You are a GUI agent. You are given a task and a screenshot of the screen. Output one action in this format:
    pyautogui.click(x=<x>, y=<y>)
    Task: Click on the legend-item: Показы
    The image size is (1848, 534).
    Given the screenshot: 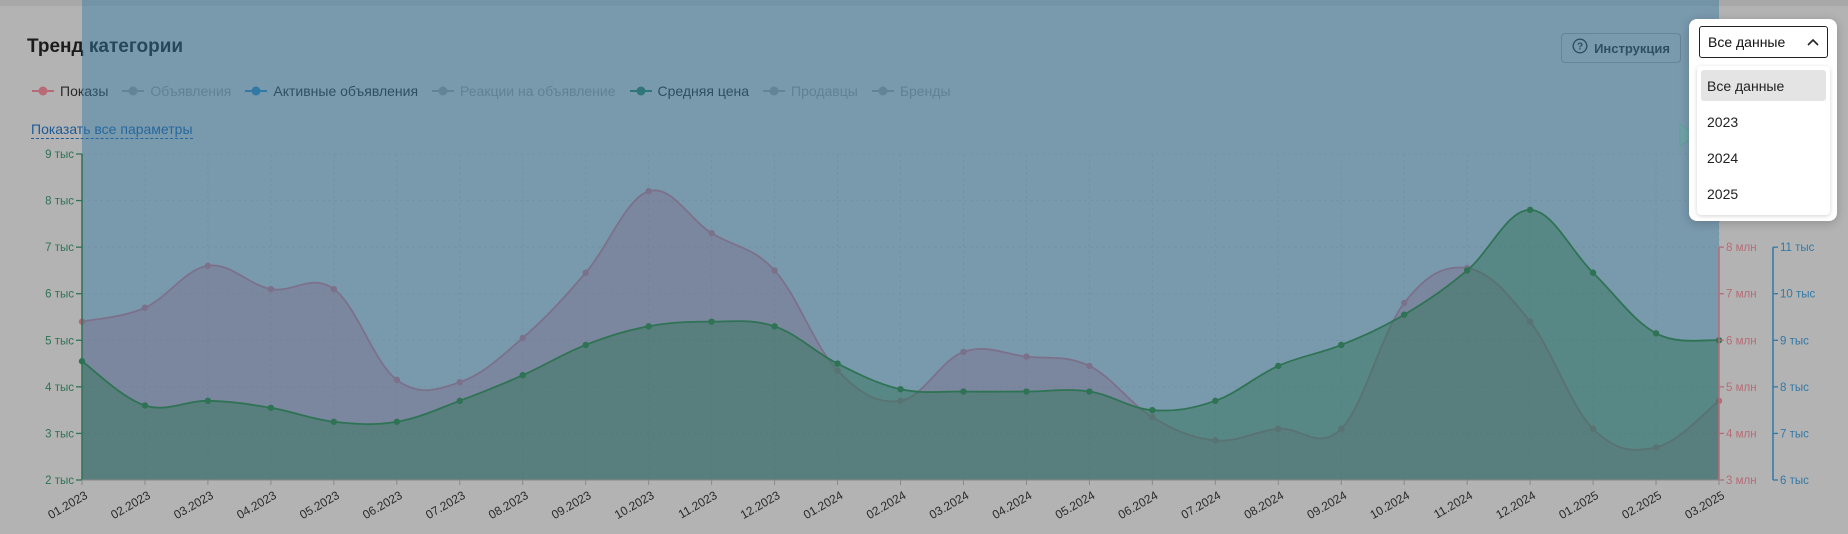 What is the action you would take?
    pyautogui.click(x=70, y=91)
    